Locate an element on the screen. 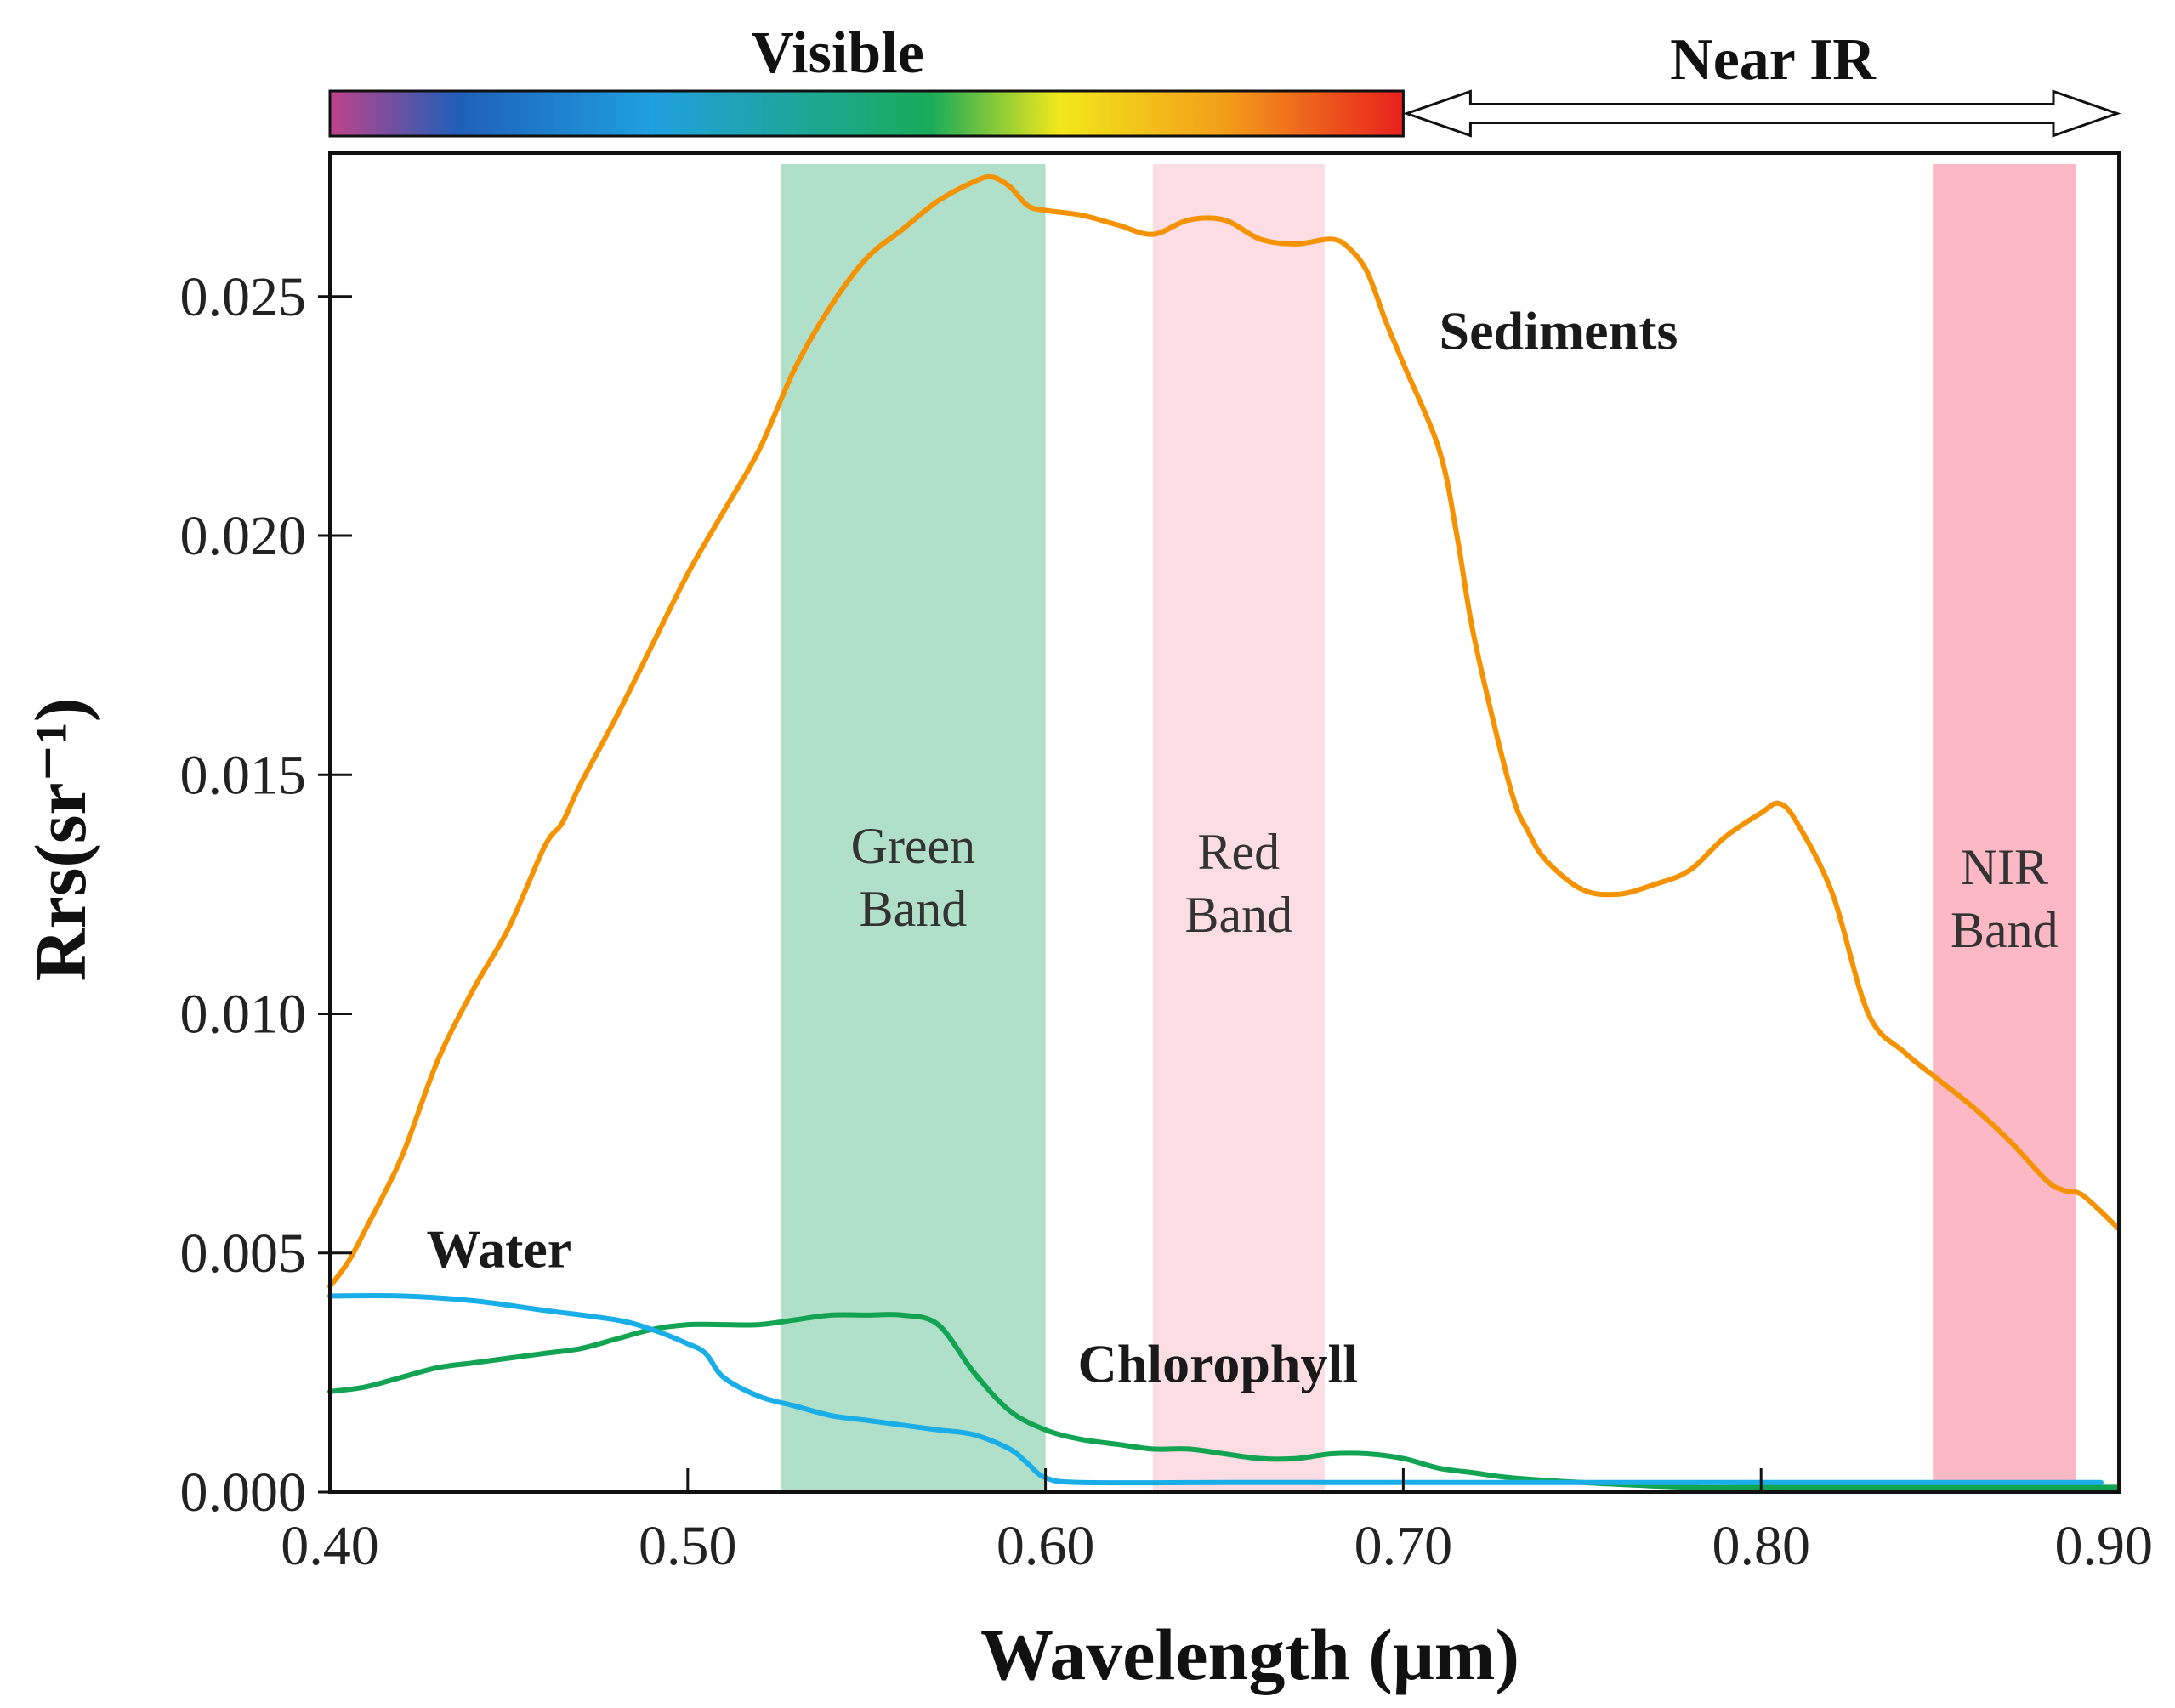  band-label-line1: Green is located at coordinates (914, 846).